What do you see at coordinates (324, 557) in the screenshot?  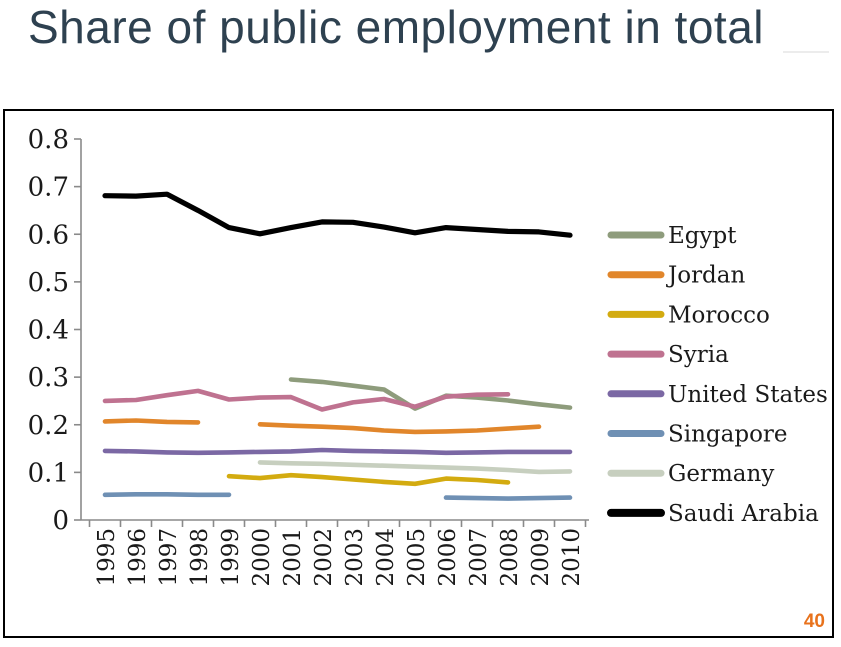 I see `x-tick-label: 2002` at bounding box center [324, 557].